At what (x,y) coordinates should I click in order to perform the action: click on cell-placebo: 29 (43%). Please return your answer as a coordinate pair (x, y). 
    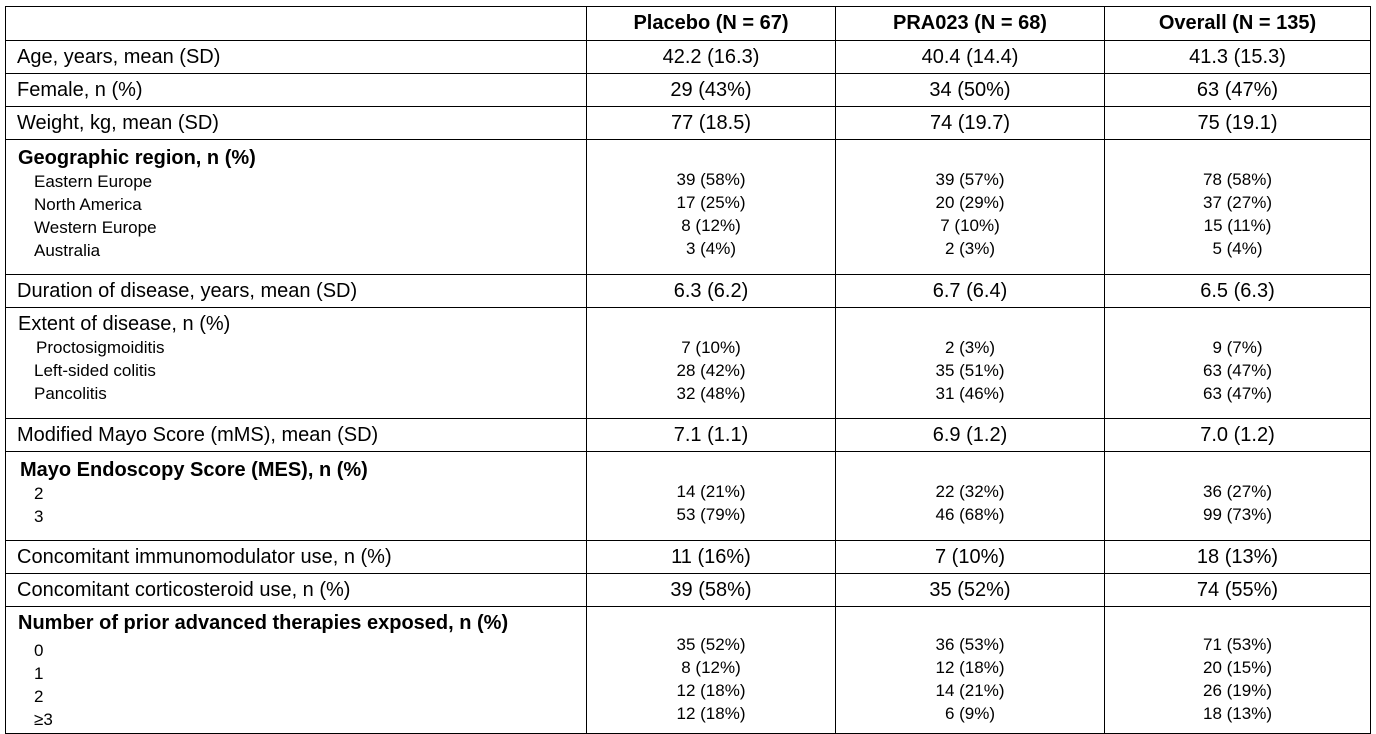
    Looking at the image, I should click on (711, 90).